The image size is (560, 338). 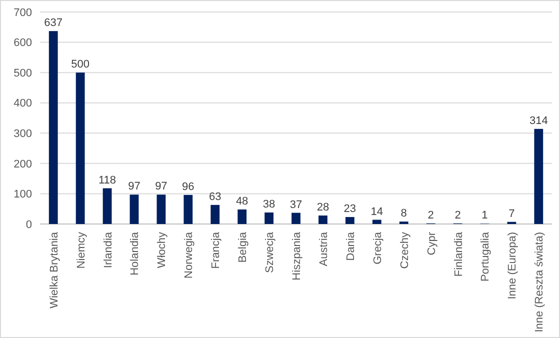 What do you see at coordinates (29, 224) in the screenshot?
I see `y-tick-label: 0` at bounding box center [29, 224].